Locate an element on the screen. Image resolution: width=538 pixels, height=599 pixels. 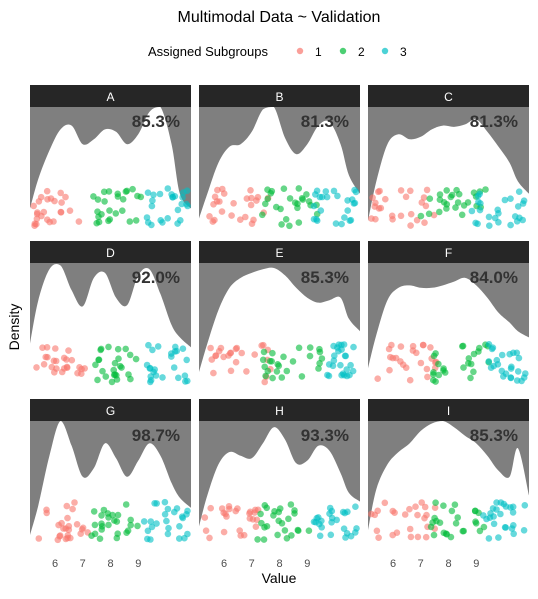
accuracy-label-F: 84.0% is located at coordinates (494, 277).